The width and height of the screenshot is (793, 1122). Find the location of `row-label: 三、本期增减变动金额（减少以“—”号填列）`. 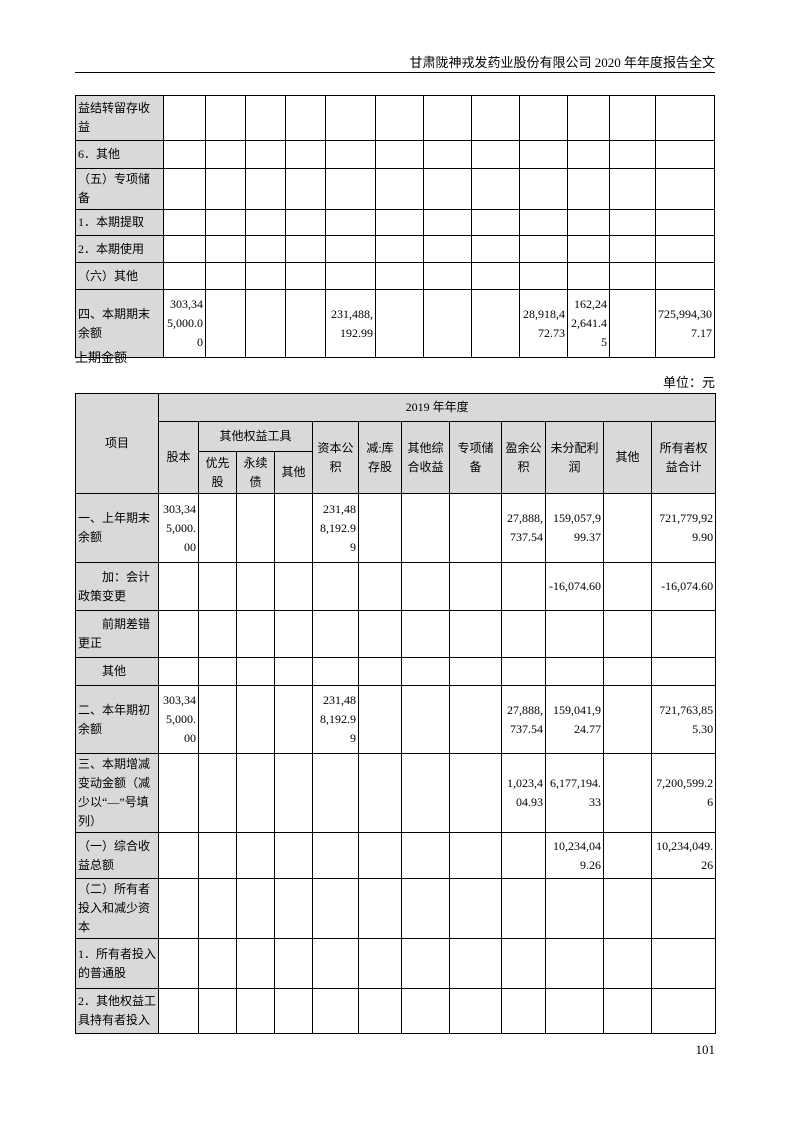

row-label: 三、本期增减变动金额（减少以“—”号填列） is located at coordinates (117, 793).